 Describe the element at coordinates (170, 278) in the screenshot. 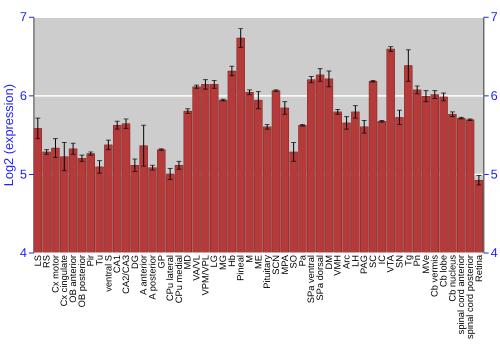

I see `x-tick-label: CPu lateral` at that location.